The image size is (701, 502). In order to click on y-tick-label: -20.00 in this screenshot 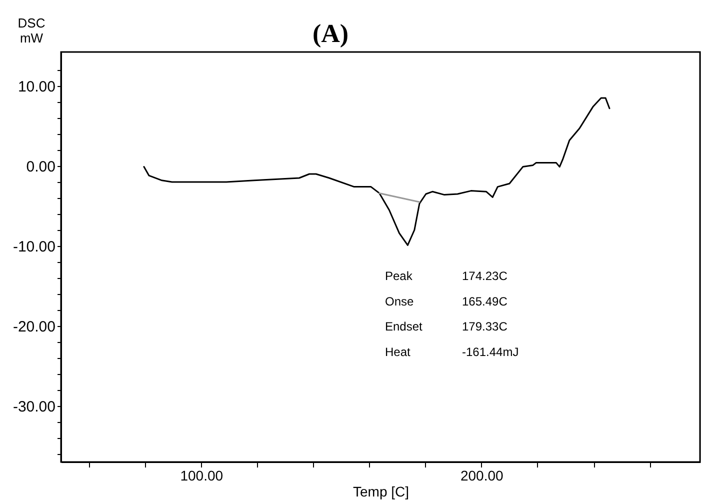, I will do `click(34, 327)`.